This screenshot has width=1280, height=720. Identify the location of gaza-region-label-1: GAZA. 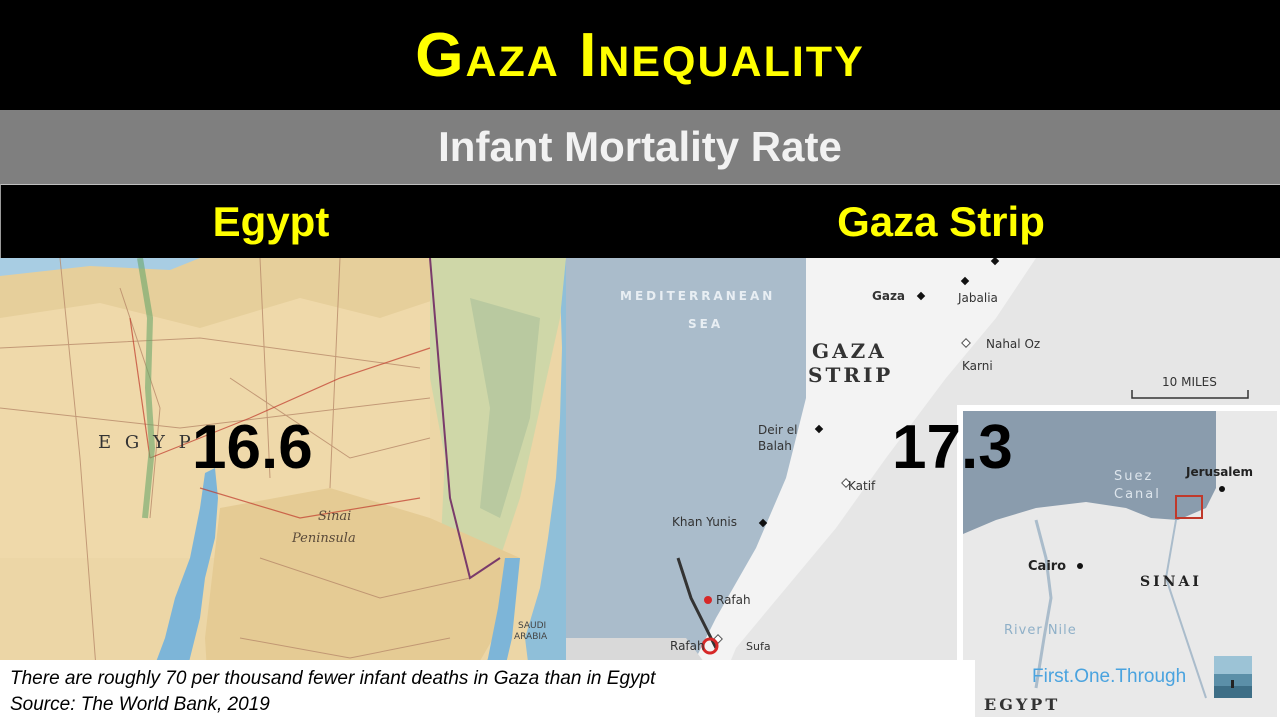
(849, 351).